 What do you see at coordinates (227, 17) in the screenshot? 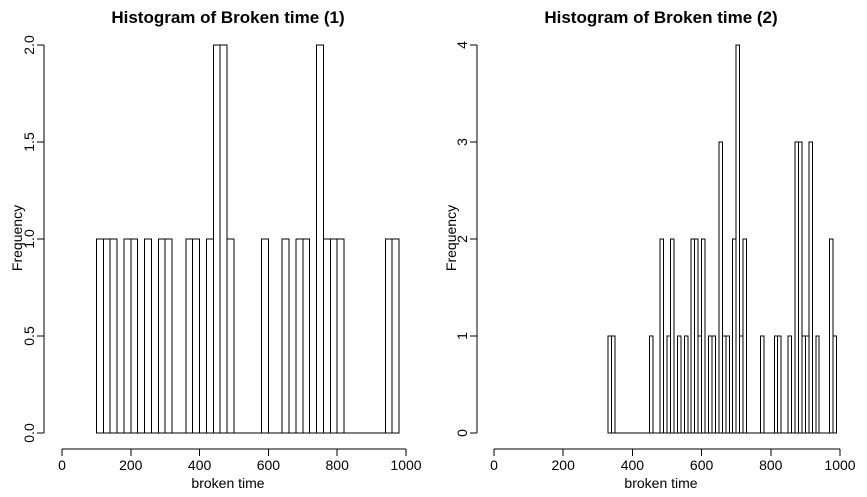
I see `chart-title-1: Histogram of Broken time (1)` at bounding box center [227, 17].